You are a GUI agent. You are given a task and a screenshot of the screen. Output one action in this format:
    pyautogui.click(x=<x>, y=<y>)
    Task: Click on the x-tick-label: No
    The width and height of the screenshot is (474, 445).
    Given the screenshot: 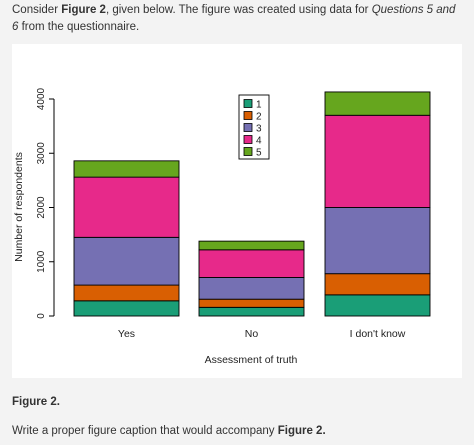 What is the action you would take?
    pyautogui.click(x=252, y=334)
    